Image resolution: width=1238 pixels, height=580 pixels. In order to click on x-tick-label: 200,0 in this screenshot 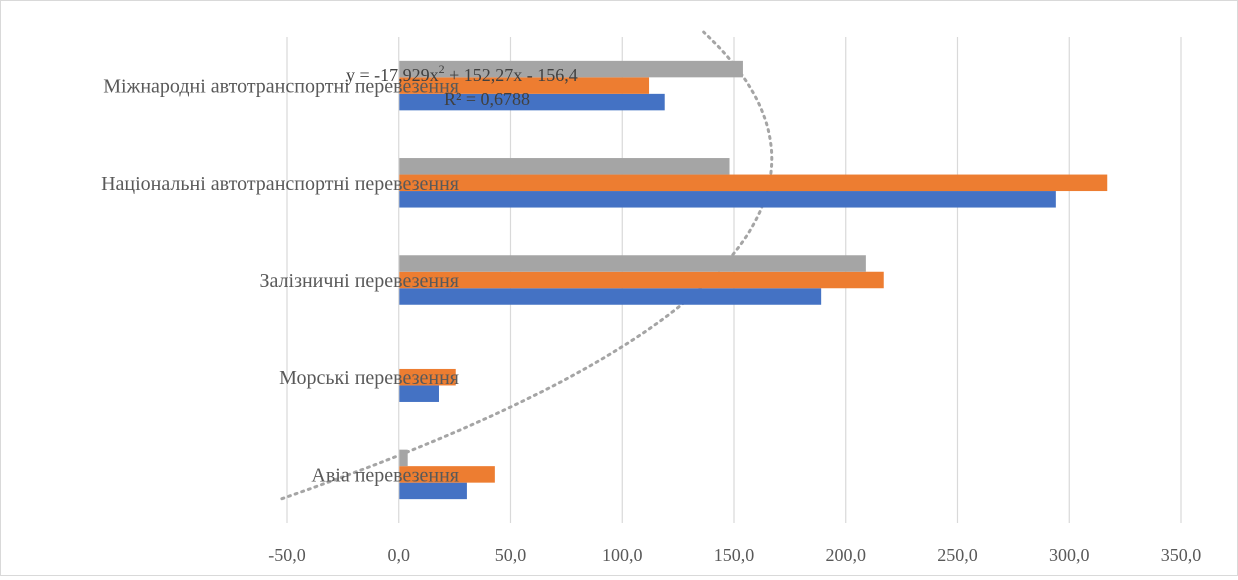, I will do `click(846, 555)`.